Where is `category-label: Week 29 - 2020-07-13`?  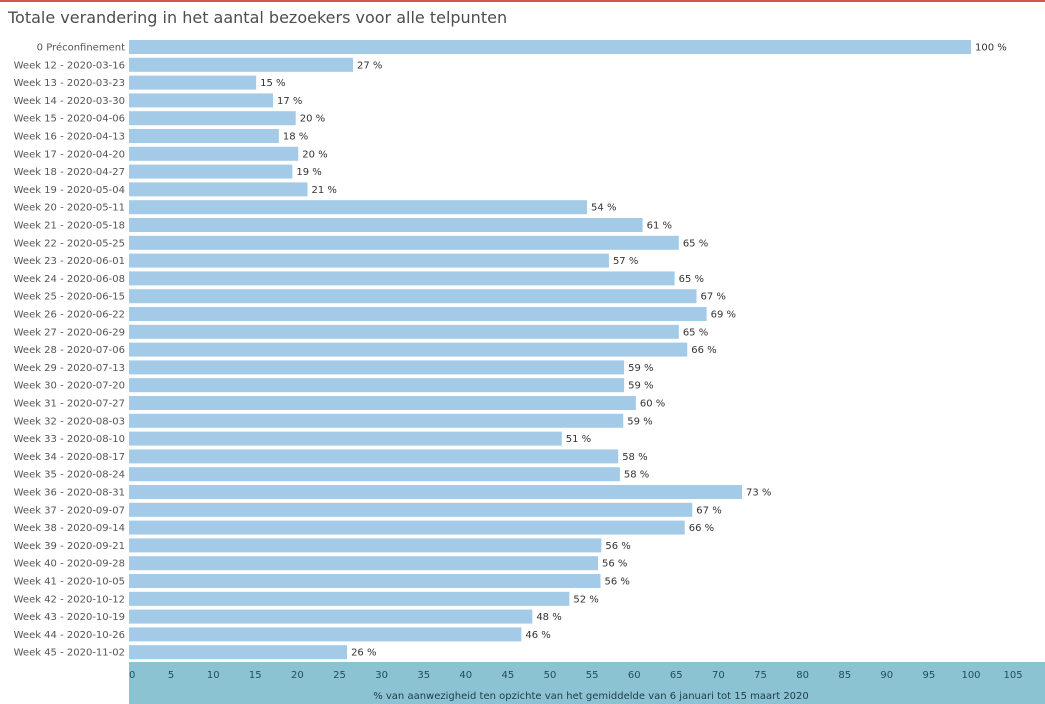
category-label: Week 29 - 2020-07-13 is located at coordinates (69, 368).